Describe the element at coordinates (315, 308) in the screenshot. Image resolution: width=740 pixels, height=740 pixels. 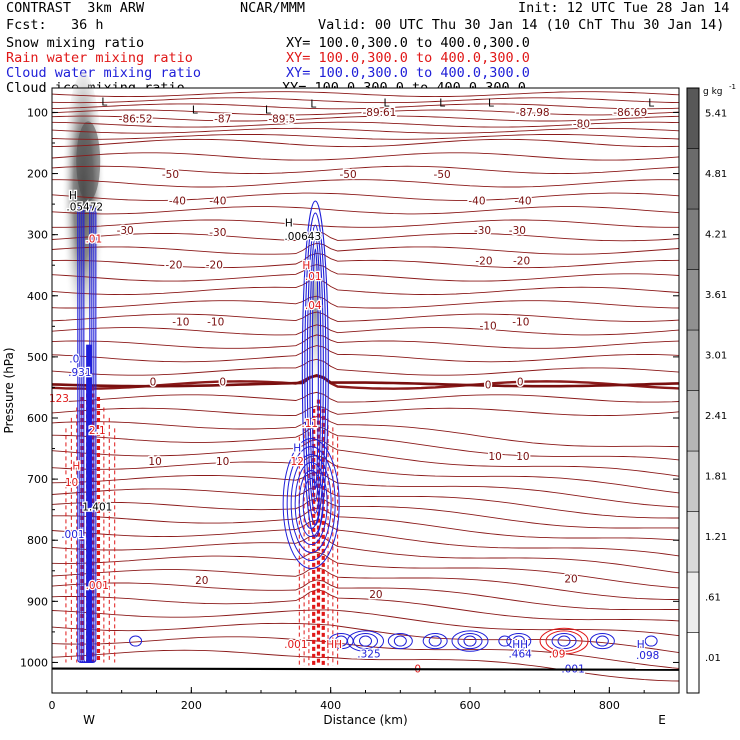
I see `snow-plume-right` at that location.